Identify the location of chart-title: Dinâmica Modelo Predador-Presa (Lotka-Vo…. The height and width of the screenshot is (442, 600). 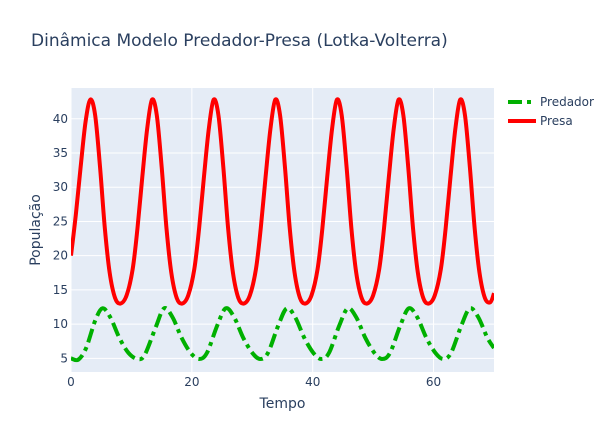
(239, 41).